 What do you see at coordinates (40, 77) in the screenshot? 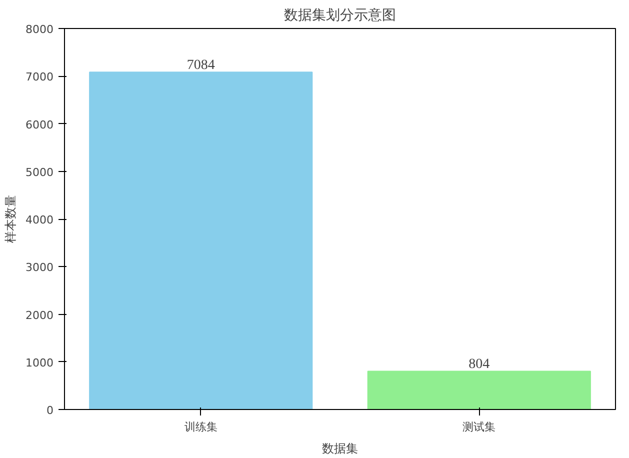
I see `y-tick-label: 7000` at bounding box center [40, 77].